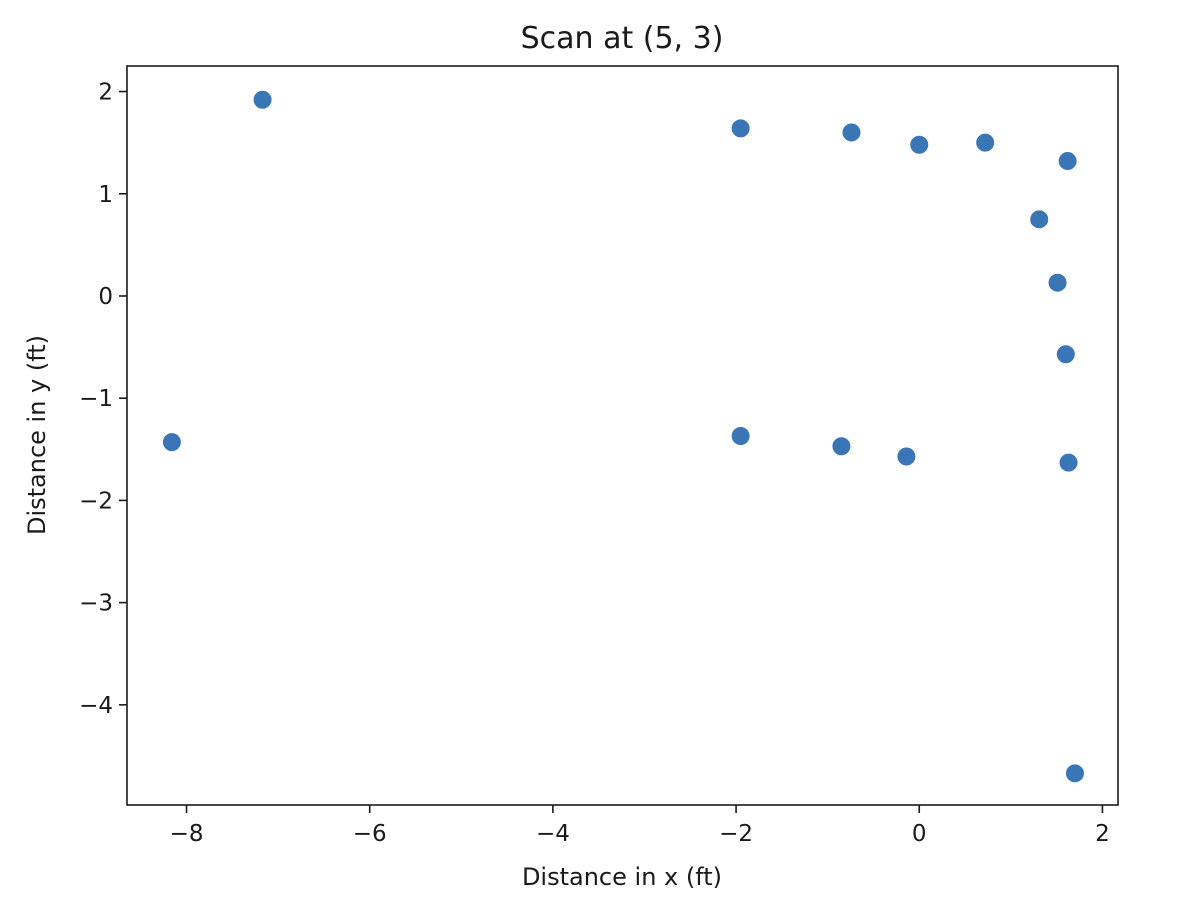 The width and height of the screenshot is (1178, 920). What do you see at coordinates (622, 877) in the screenshot?
I see `x-axis-label: Distance in x (ft)` at bounding box center [622, 877].